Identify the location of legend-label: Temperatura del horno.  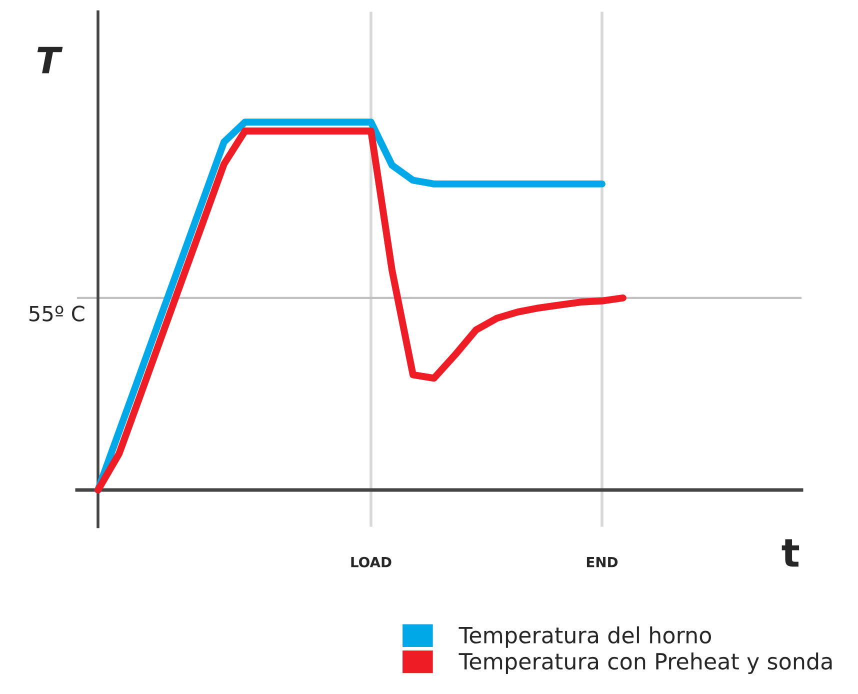
(584, 637).